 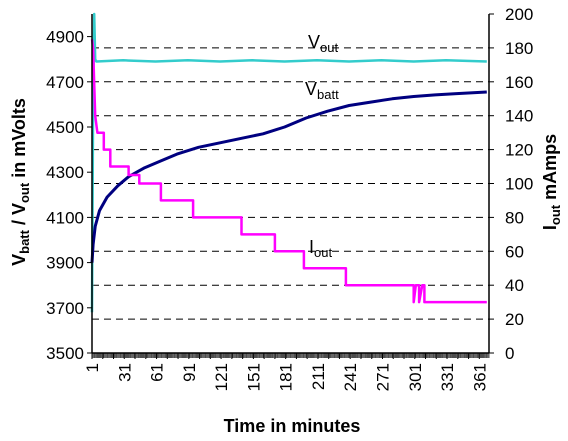 What do you see at coordinates (65, 172) in the screenshot?
I see `y-left-tick-label: 4300` at bounding box center [65, 172].